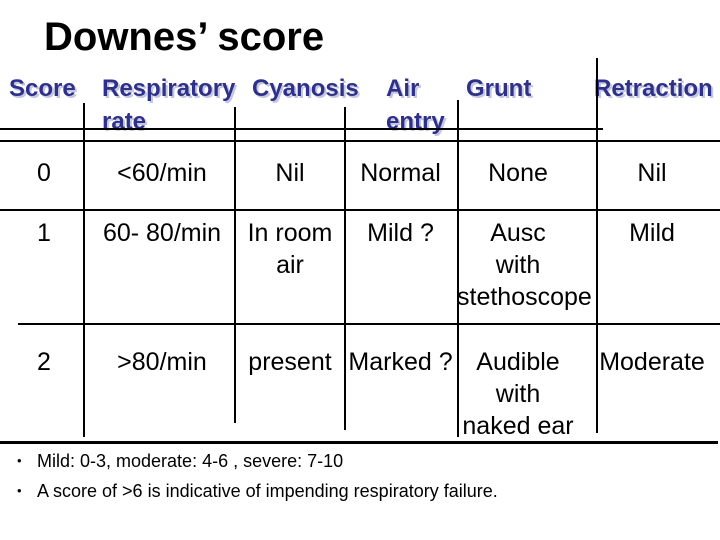  I want to click on table-cell-respiratory-rate-1: 60- 80/min, so click(162, 233).